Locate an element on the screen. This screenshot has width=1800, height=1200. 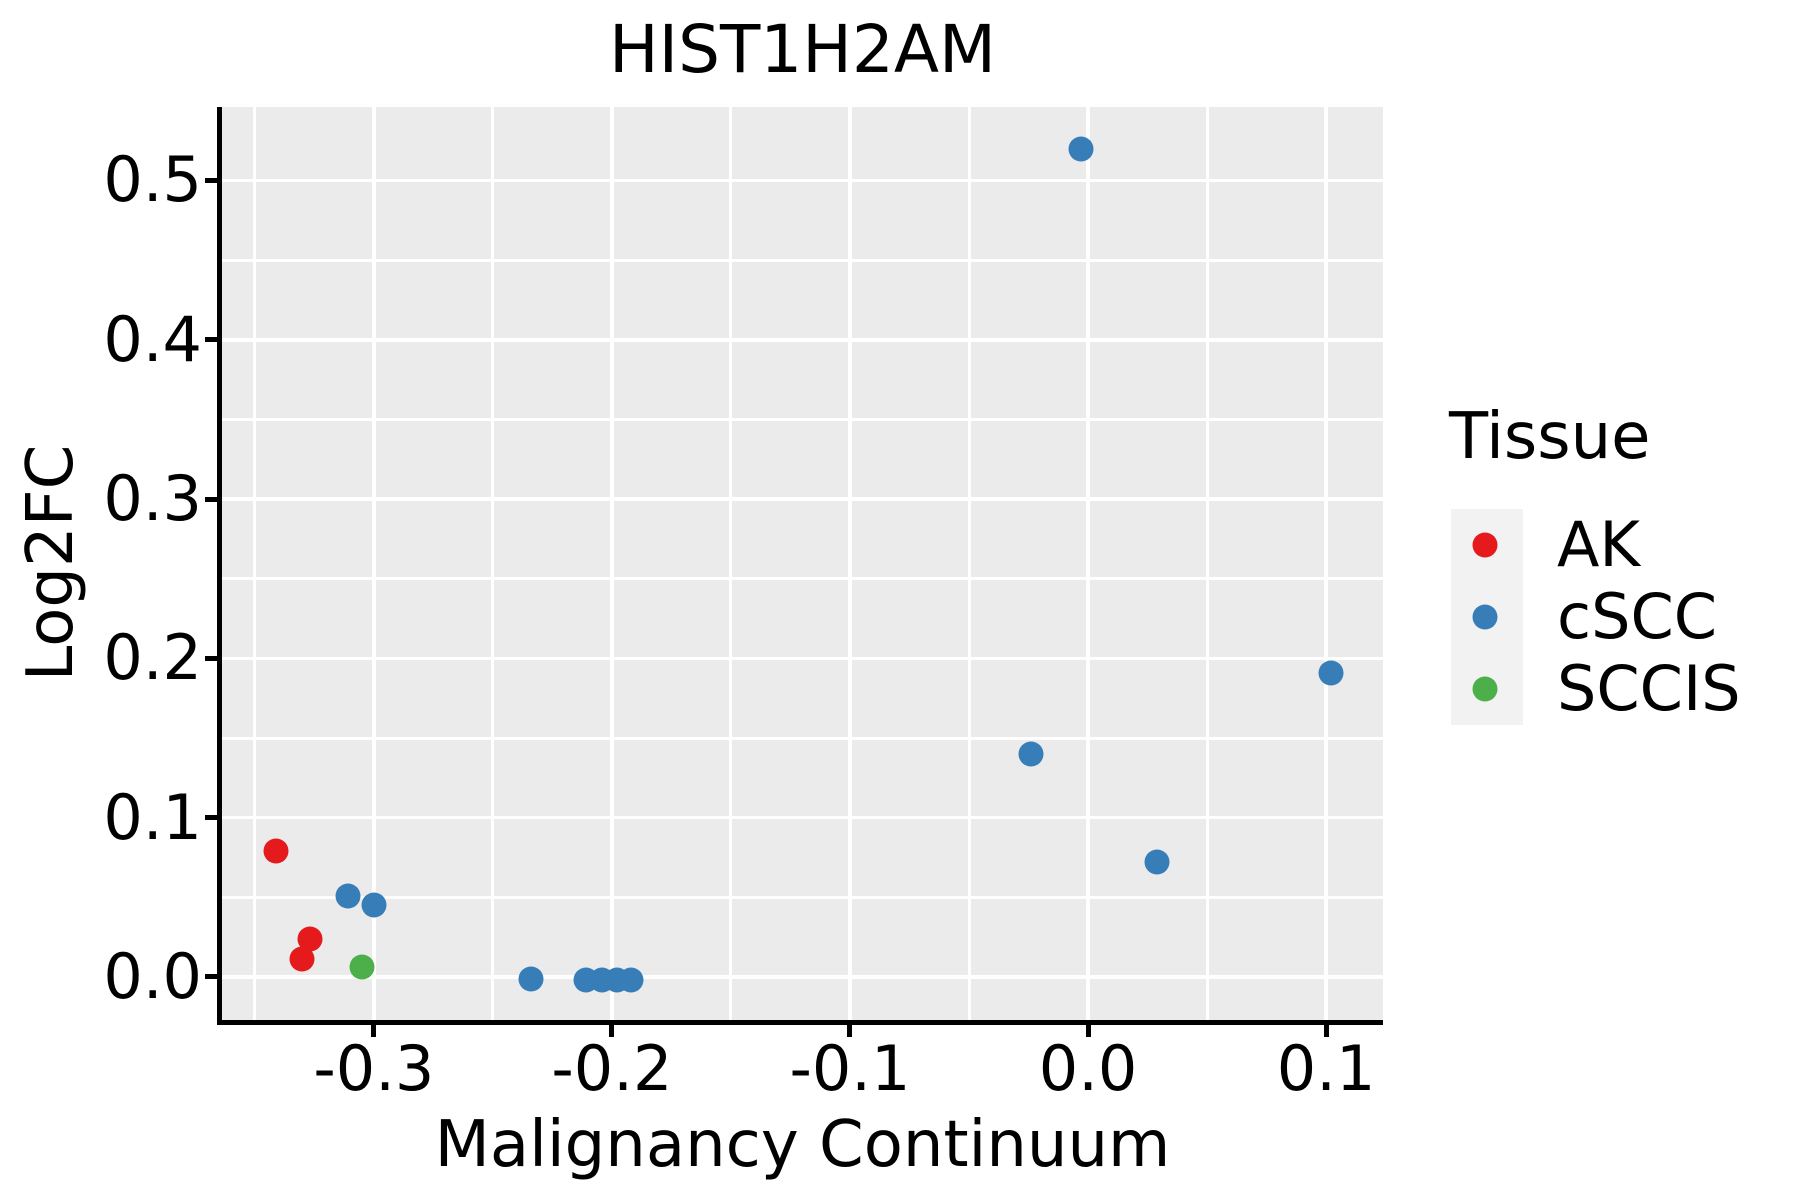
legend-title: Tissue is located at coordinates (1550, 437).